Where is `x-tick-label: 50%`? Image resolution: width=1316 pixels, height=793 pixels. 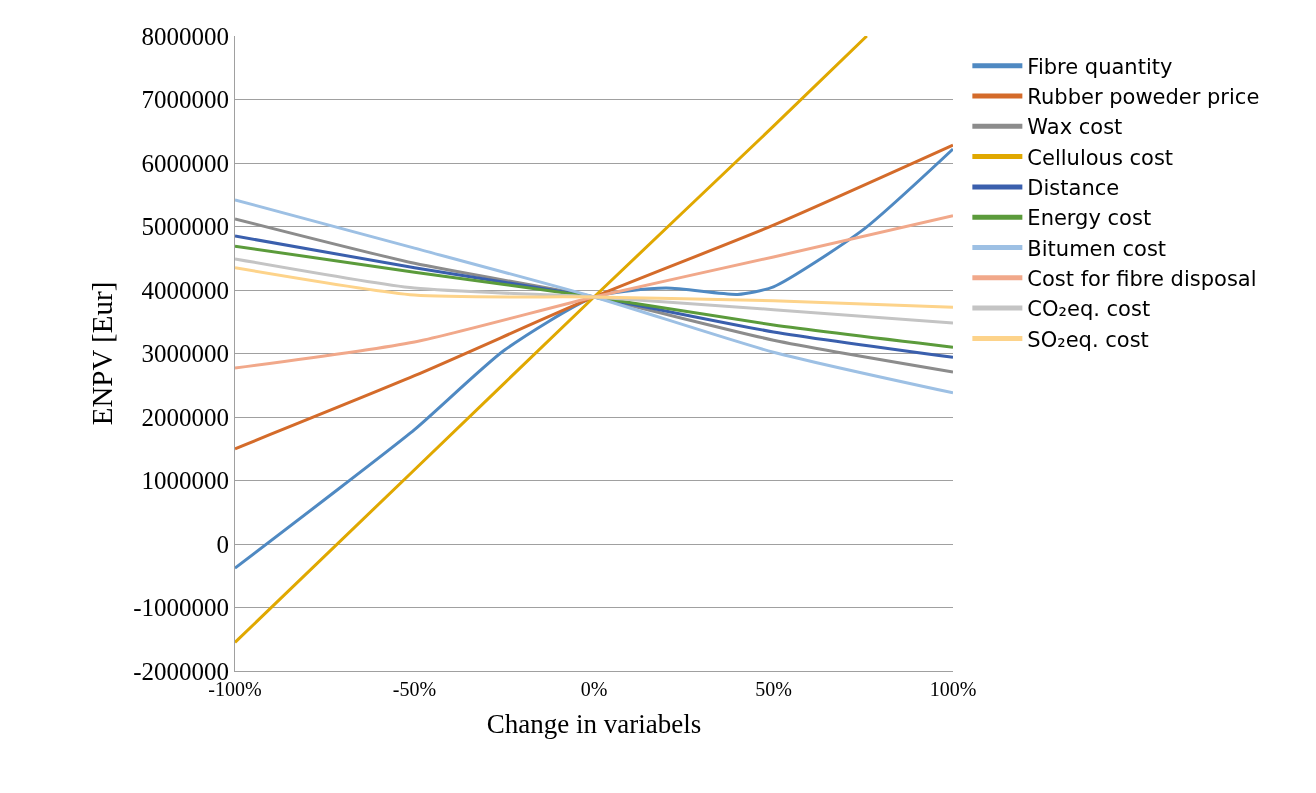 x-tick-label: 50% is located at coordinates (773, 689).